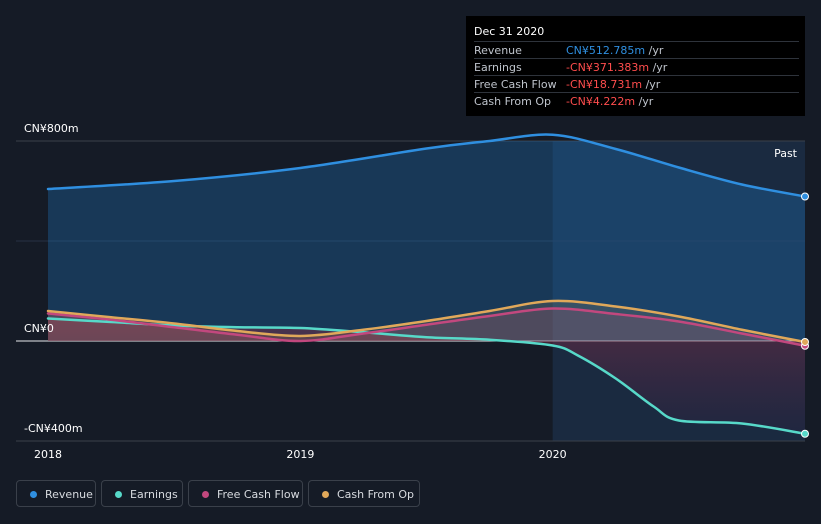 The height and width of the screenshot is (524, 821). What do you see at coordinates (69, 494) in the screenshot?
I see `legend-label: Revenue` at bounding box center [69, 494].